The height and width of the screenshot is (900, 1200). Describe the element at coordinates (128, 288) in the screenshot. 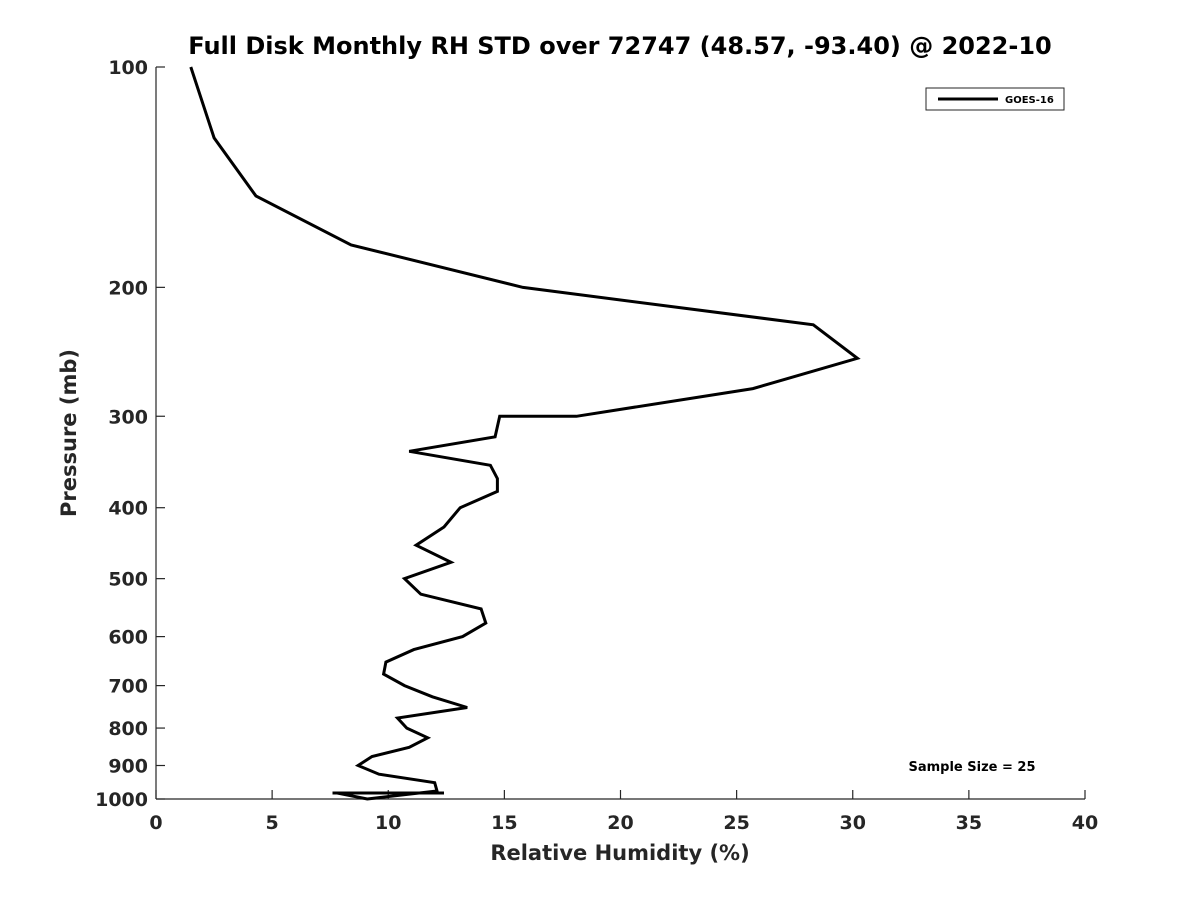

I see `y-tick-label: 200` at that location.